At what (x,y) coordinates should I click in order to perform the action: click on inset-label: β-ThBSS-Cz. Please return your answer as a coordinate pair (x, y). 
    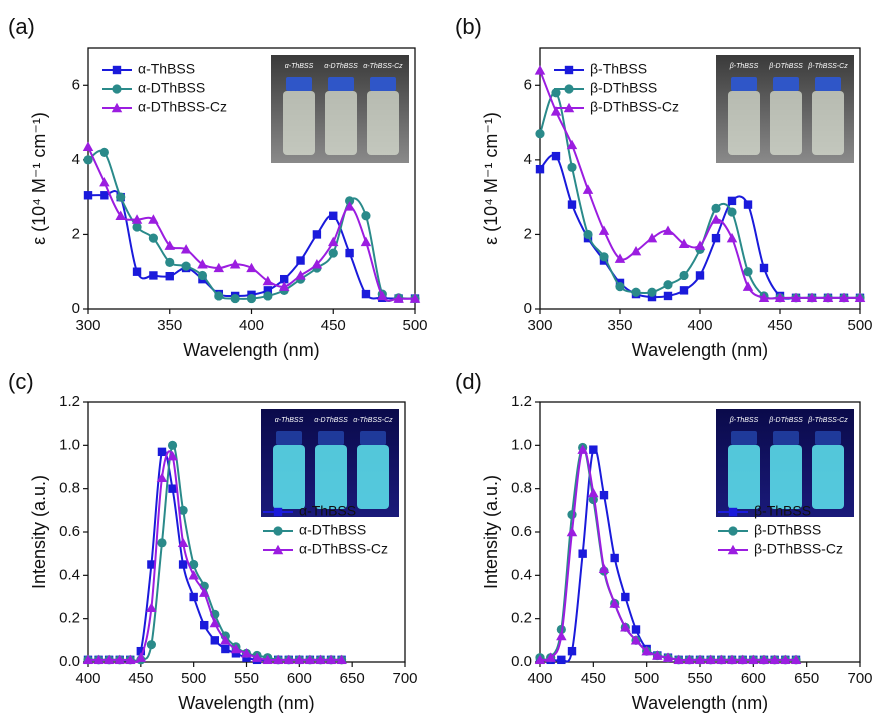
    Looking at the image, I should click on (827, 66).